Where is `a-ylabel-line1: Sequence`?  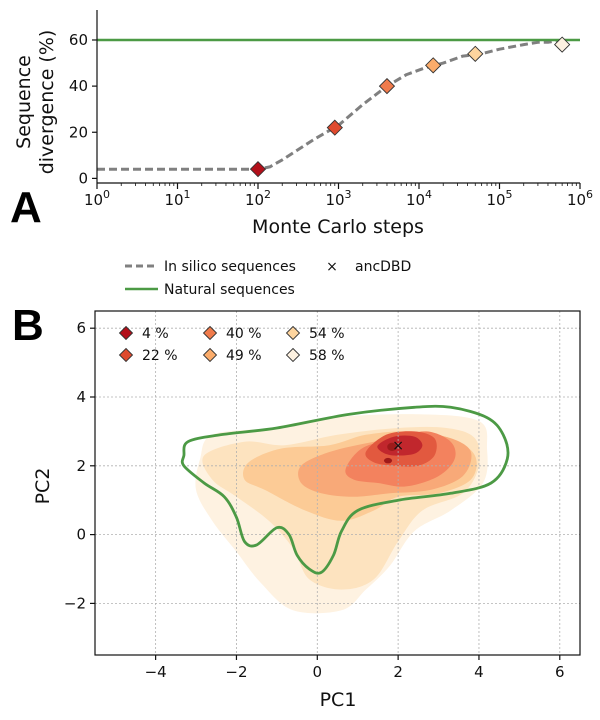
a-ylabel-line1: Sequence is located at coordinates (24, 102).